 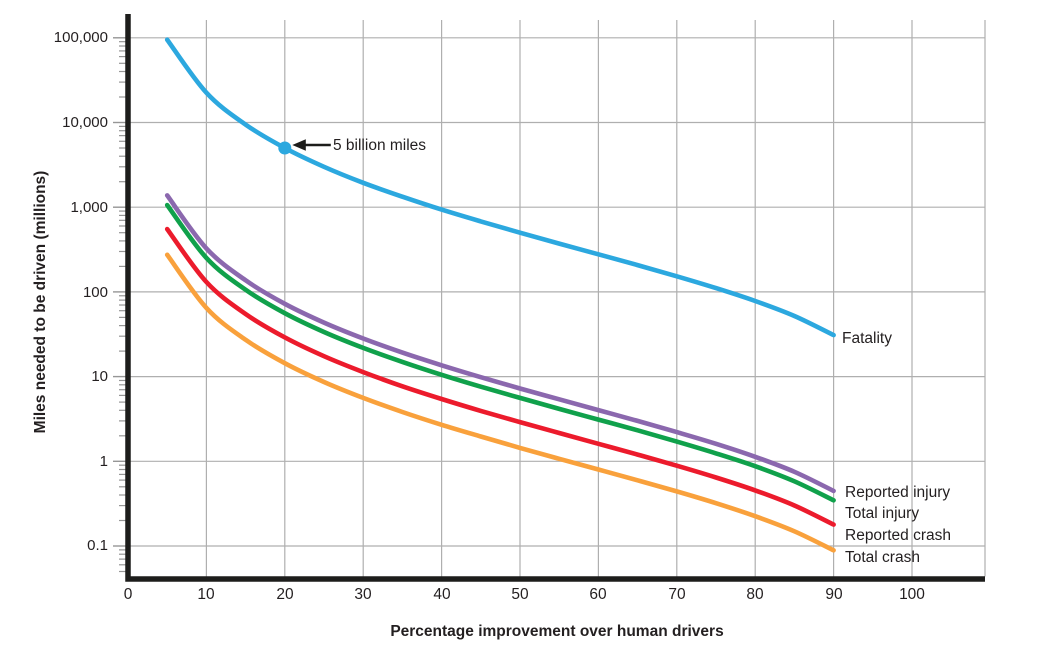 What do you see at coordinates (95, 292) in the screenshot?
I see `y-tick-label: 100` at bounding box center [95, 292].